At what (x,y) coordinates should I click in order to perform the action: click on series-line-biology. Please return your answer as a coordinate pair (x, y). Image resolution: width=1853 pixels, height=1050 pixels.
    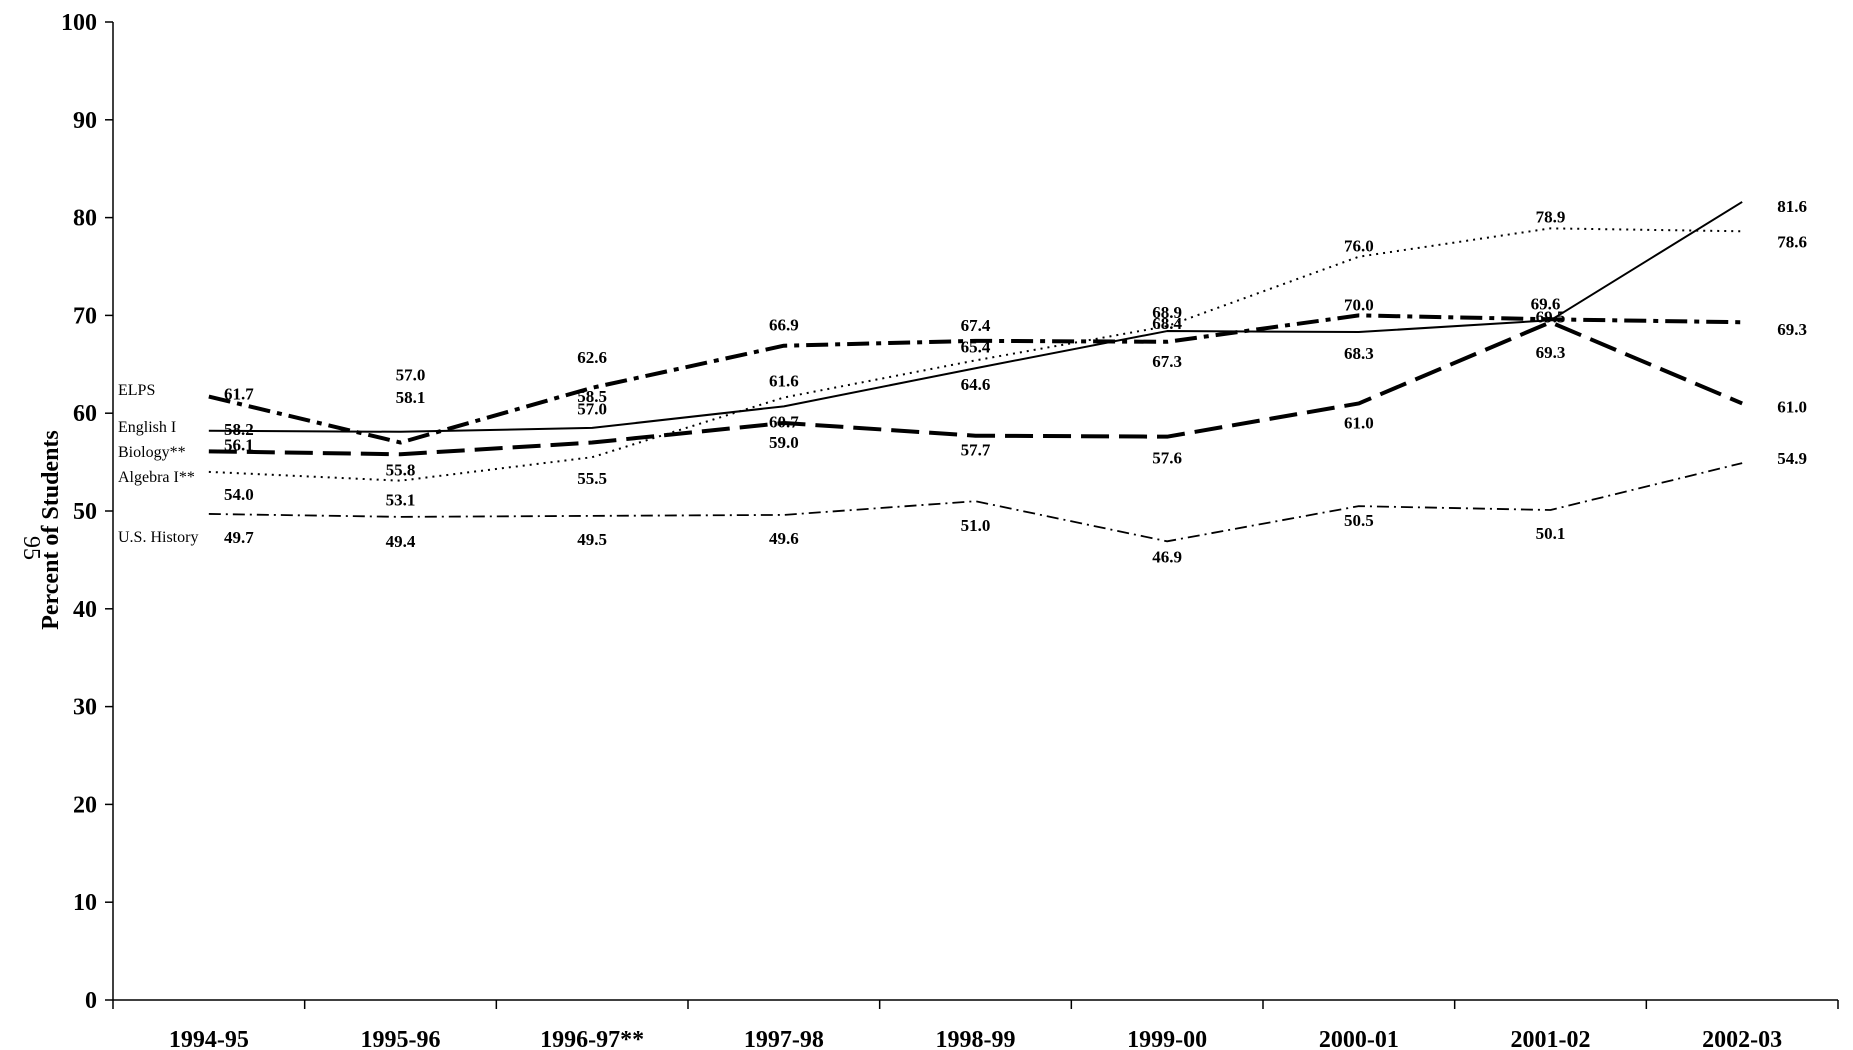
    Looking at the image, I should click on (975, 388).